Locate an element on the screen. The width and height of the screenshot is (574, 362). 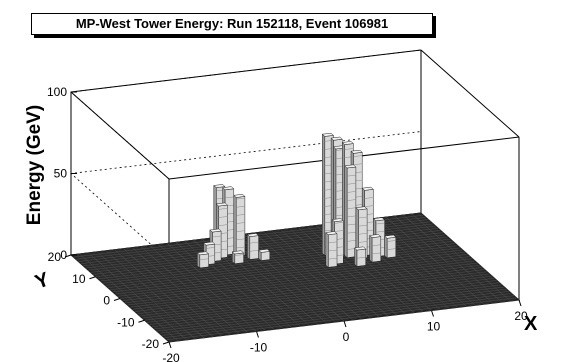
x-axis-label: X is located at coordinates (531, 324).